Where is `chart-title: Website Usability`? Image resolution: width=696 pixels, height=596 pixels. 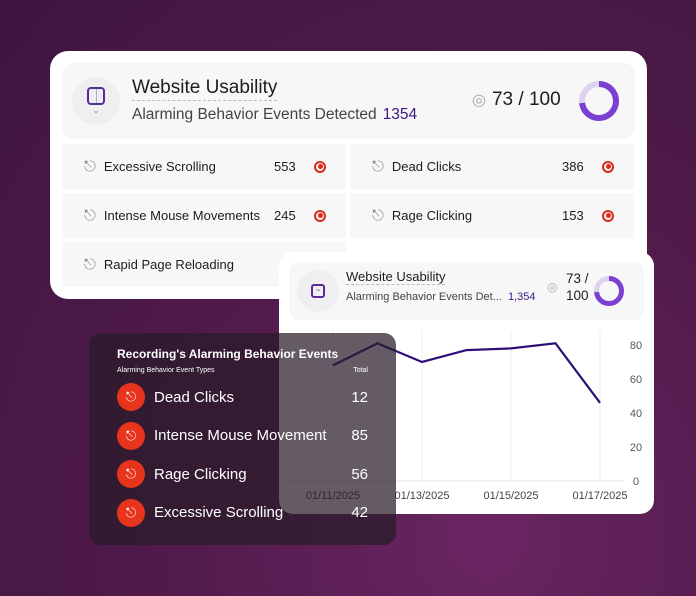 chart-title: Website Usability is located at coordinates (396, 277).